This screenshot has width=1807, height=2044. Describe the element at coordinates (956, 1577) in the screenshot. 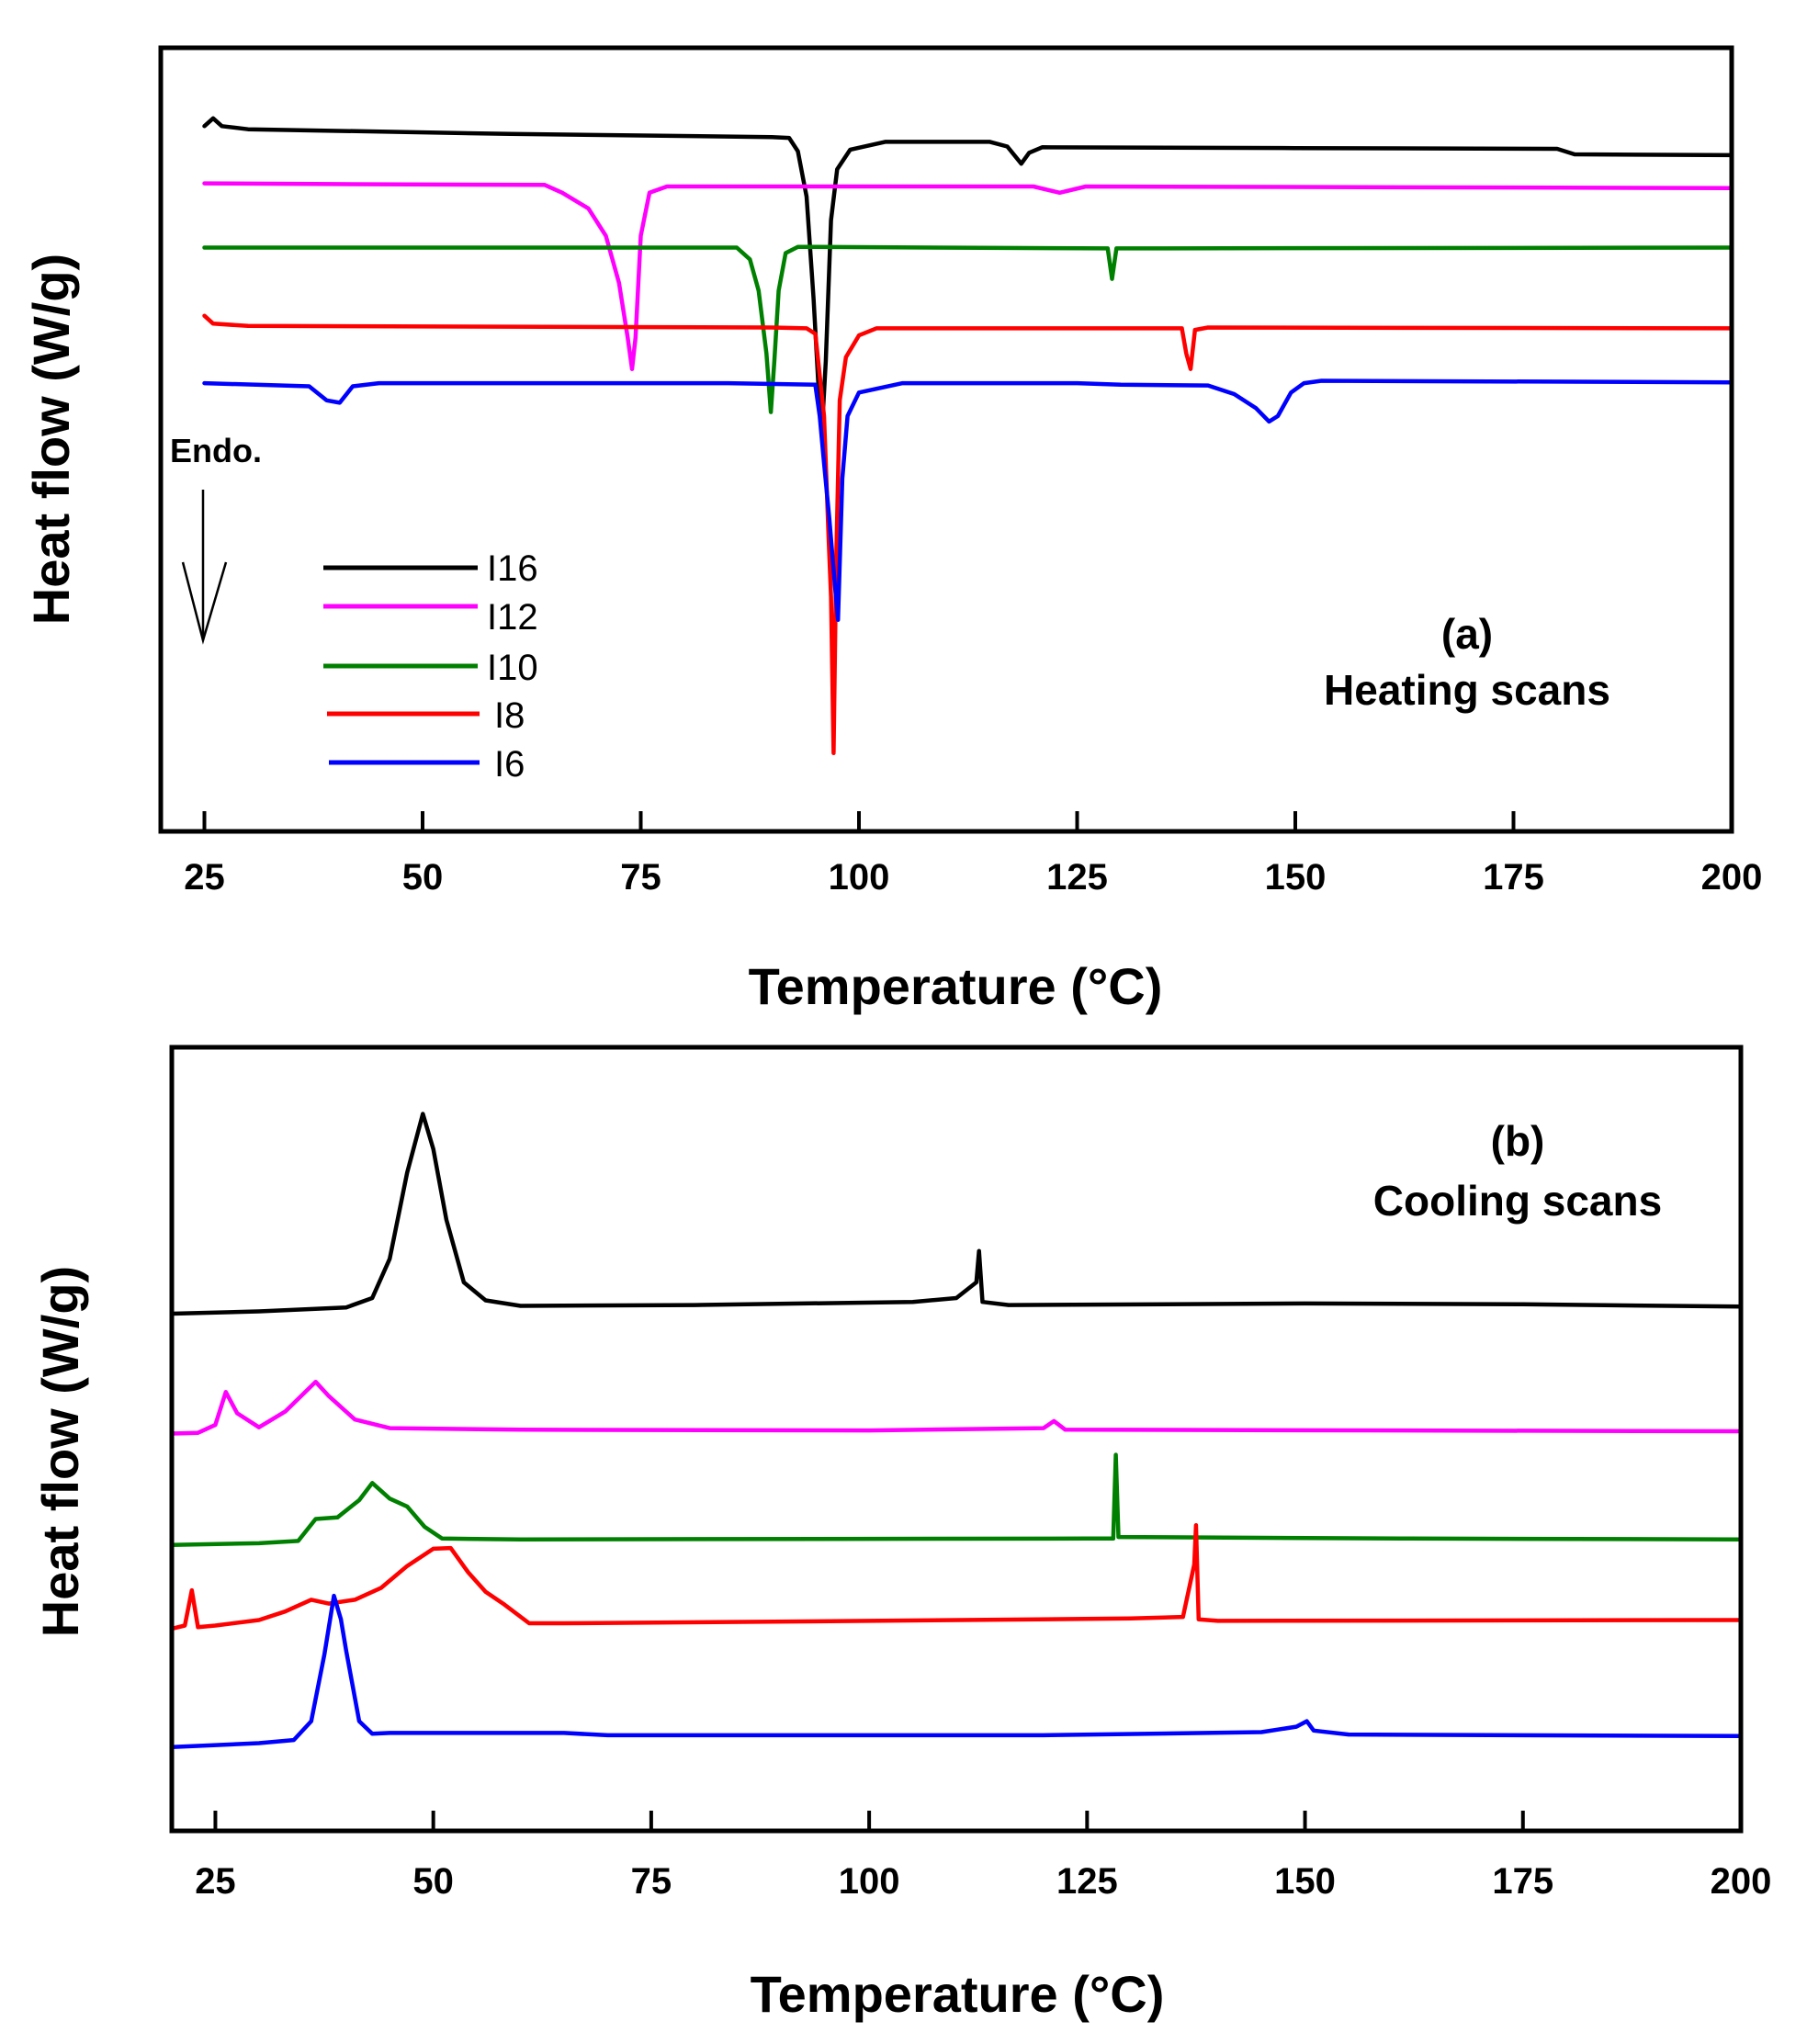

I see `panel-b-series-i8` at that location.